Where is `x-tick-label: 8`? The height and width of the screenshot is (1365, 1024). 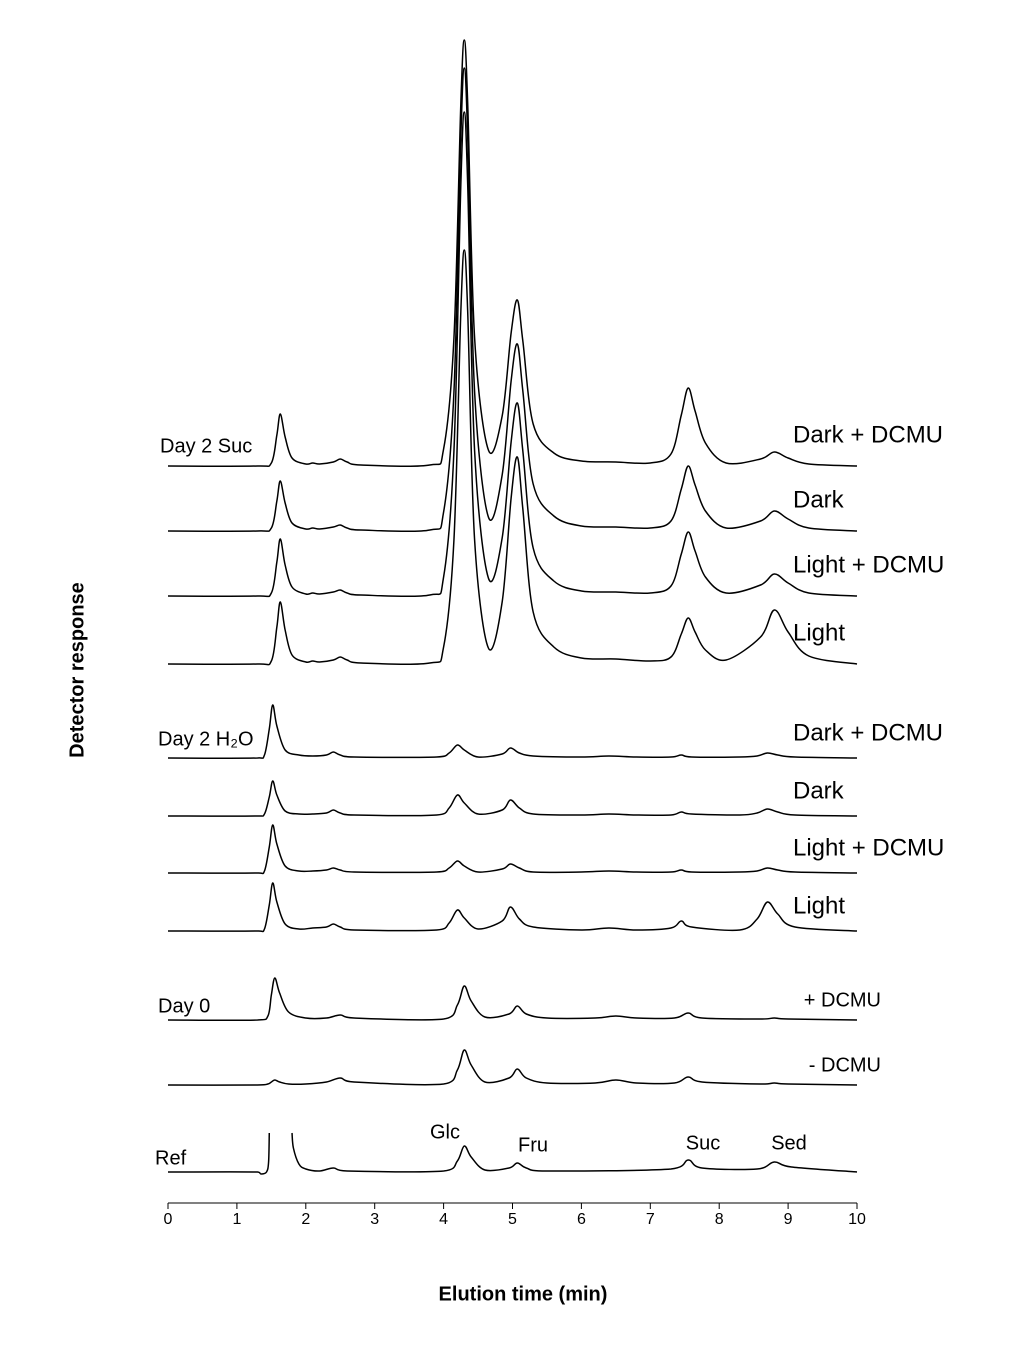
x-tick-label: 8 is located at coordinates (719, 1219).